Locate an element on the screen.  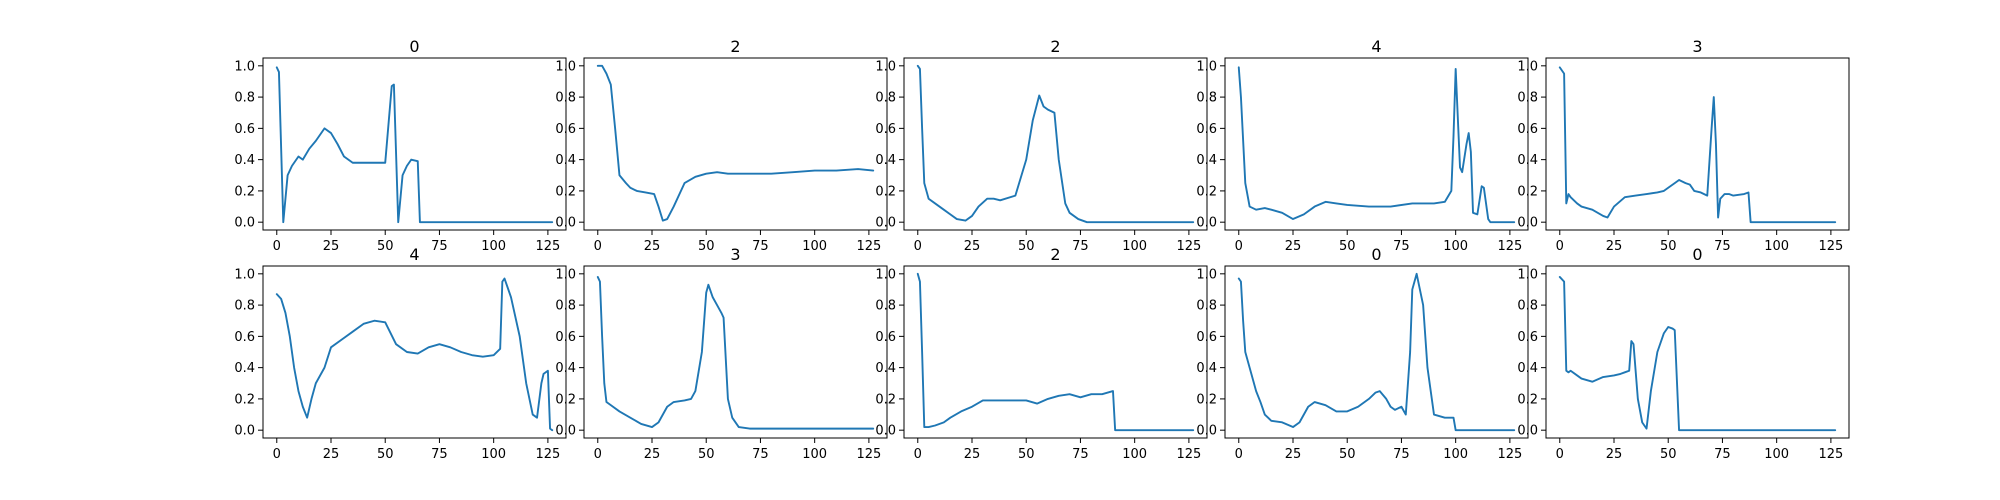
subplot-2: 0 25 50 75 100 125 0.0 0.2 0.4 0.6 0.8 1.0 2 is located at coordinates (1041, 145).